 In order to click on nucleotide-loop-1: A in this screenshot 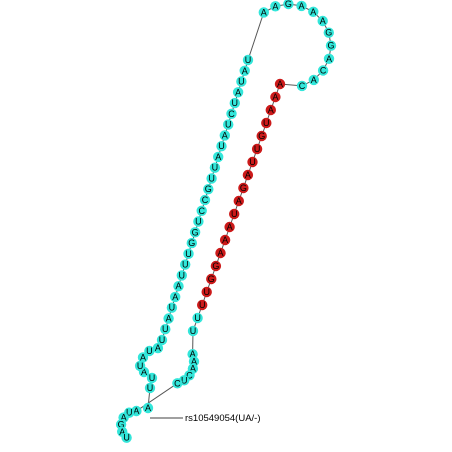, I will do `click(275, 6)`.